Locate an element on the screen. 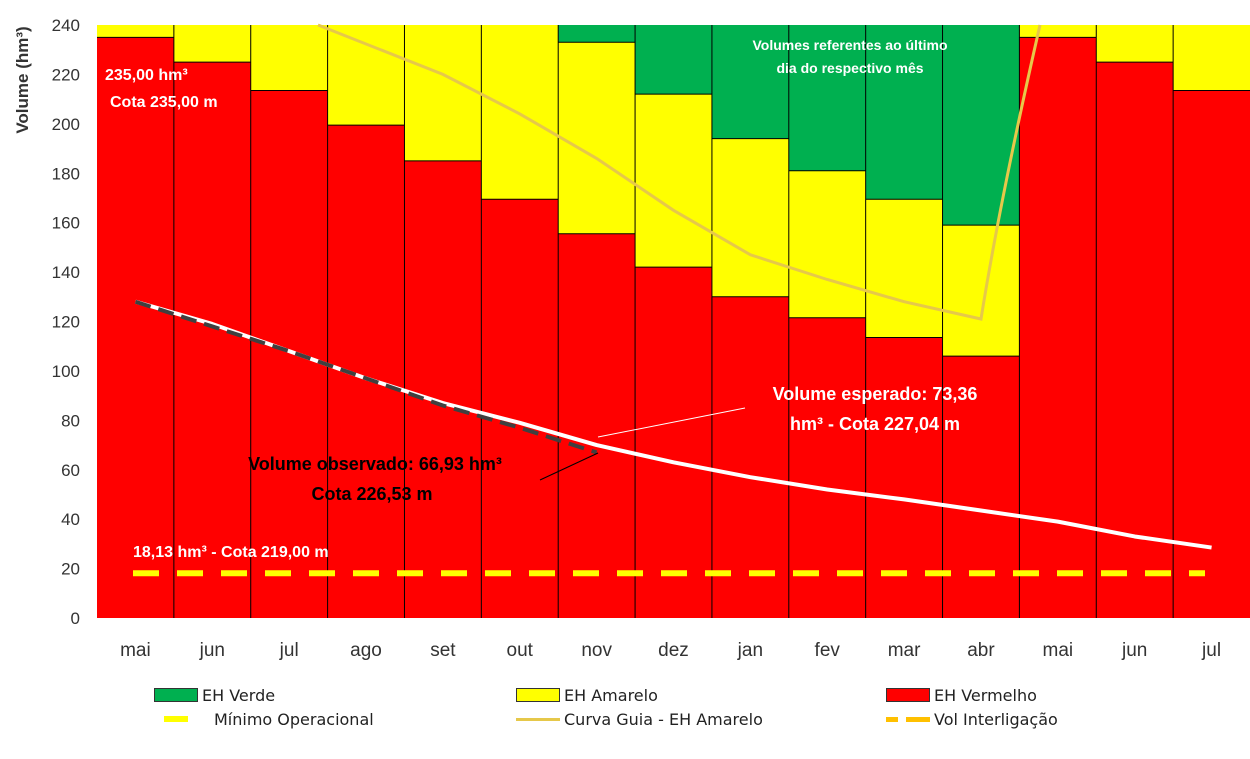  legend-line-curva is located at coordinates (538, 719).